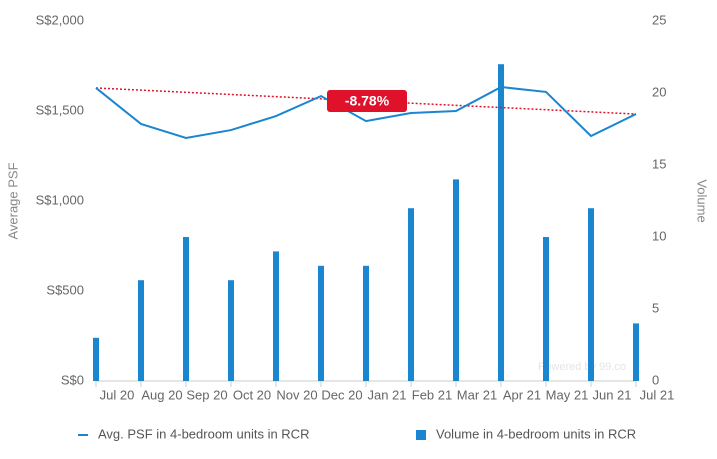 Image resolution: width=717 pixels, height=459 pixels. Describe the element at coordinates (206, 394) in the screenshot. I see `x-tick-label: Sep 20` at that location.